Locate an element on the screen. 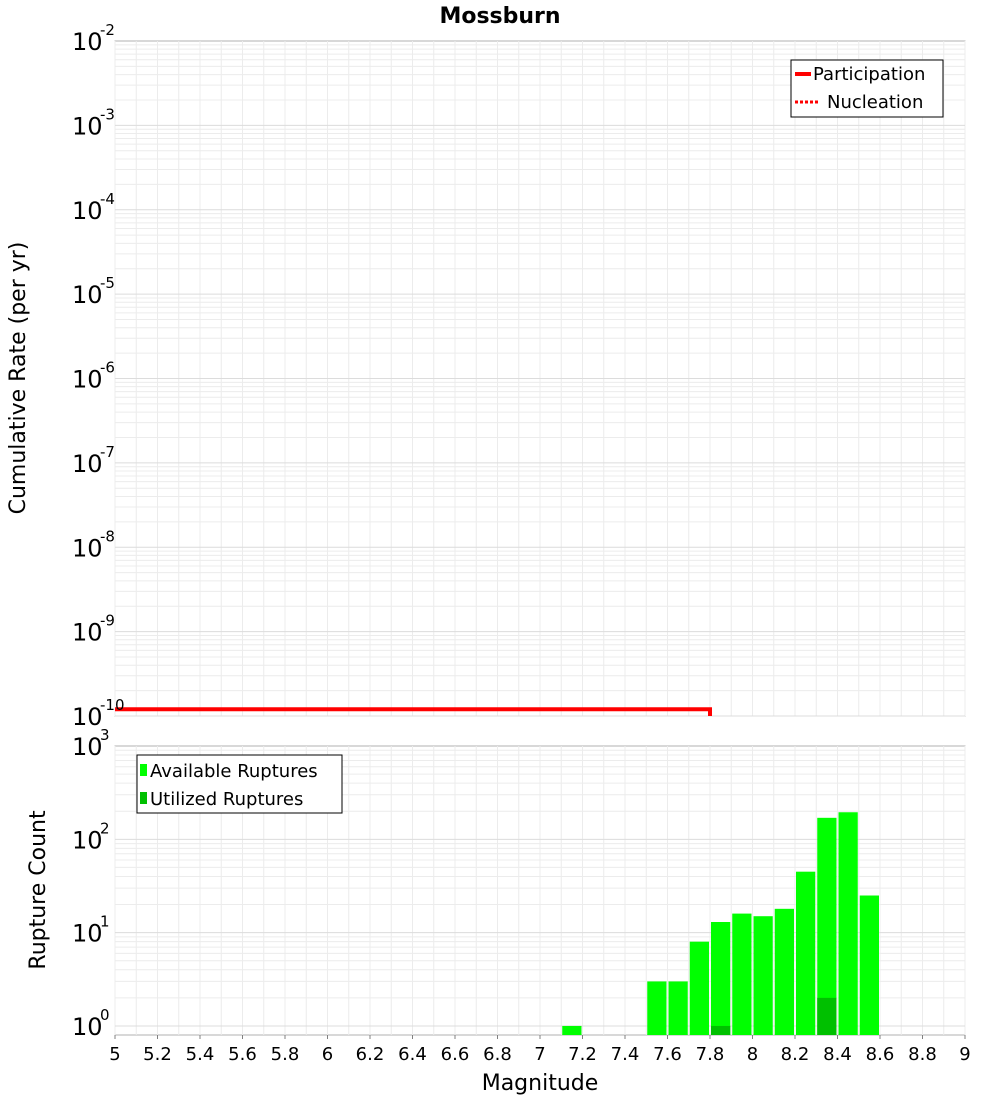 The height and width of the screenshot is (1100, 1000). x-tick-label: 5.4 is located at coordinates (200, 1054).